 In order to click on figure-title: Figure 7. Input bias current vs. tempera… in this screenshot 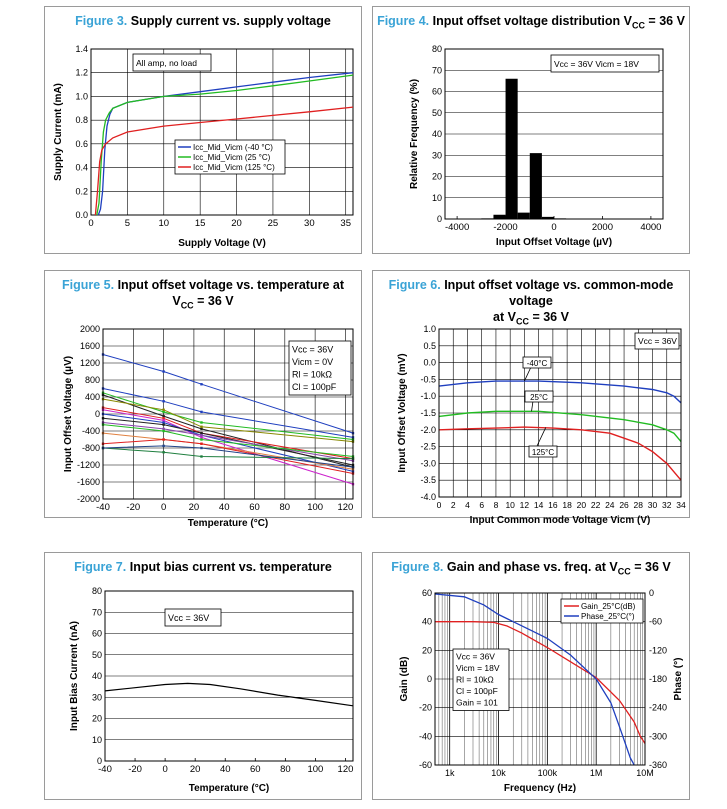, I will do `click(203, 567)`.